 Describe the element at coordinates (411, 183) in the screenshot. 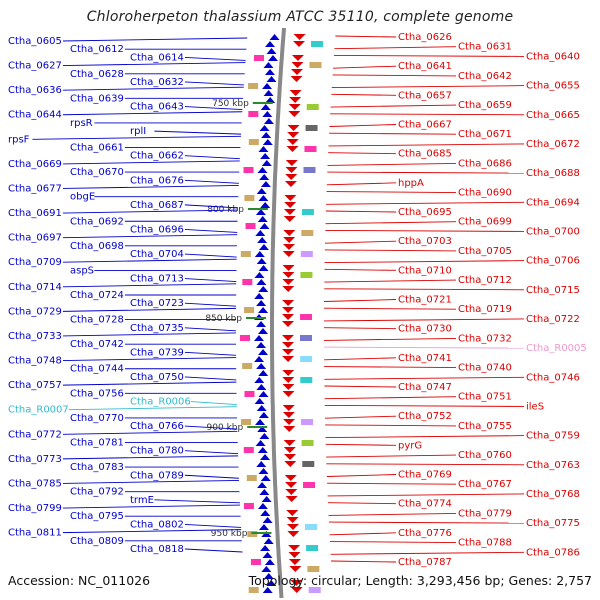

I see `gene-label-right: hppA` at that location.